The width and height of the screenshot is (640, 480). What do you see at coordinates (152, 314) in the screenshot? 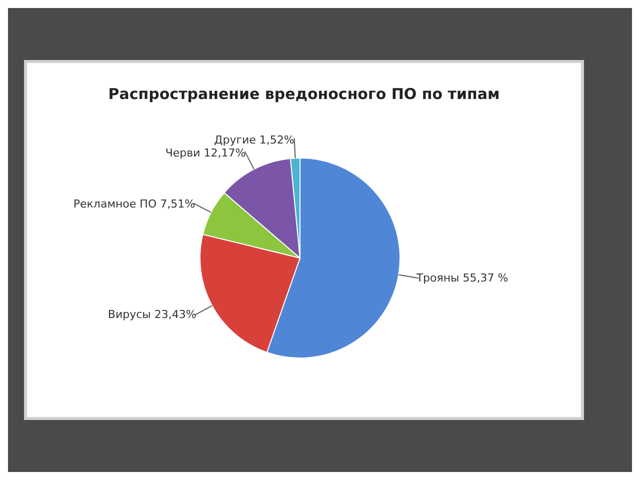
I see `slice-label: Вирусы 23,43%` at bounding box center [152, 314].